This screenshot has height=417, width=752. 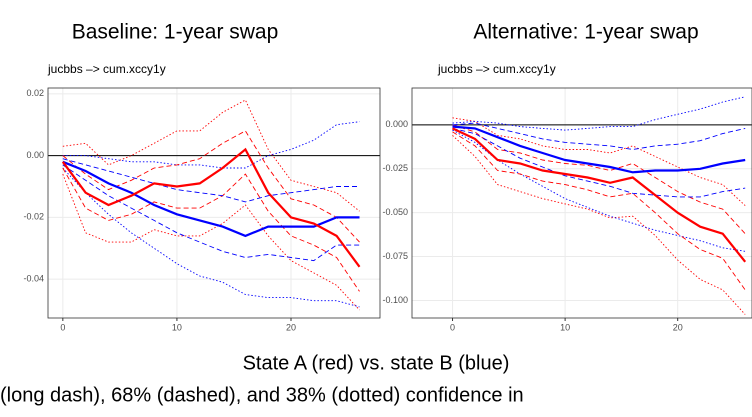 I want to click on y-tick-label: -0.050, so click(x=395, y=212).